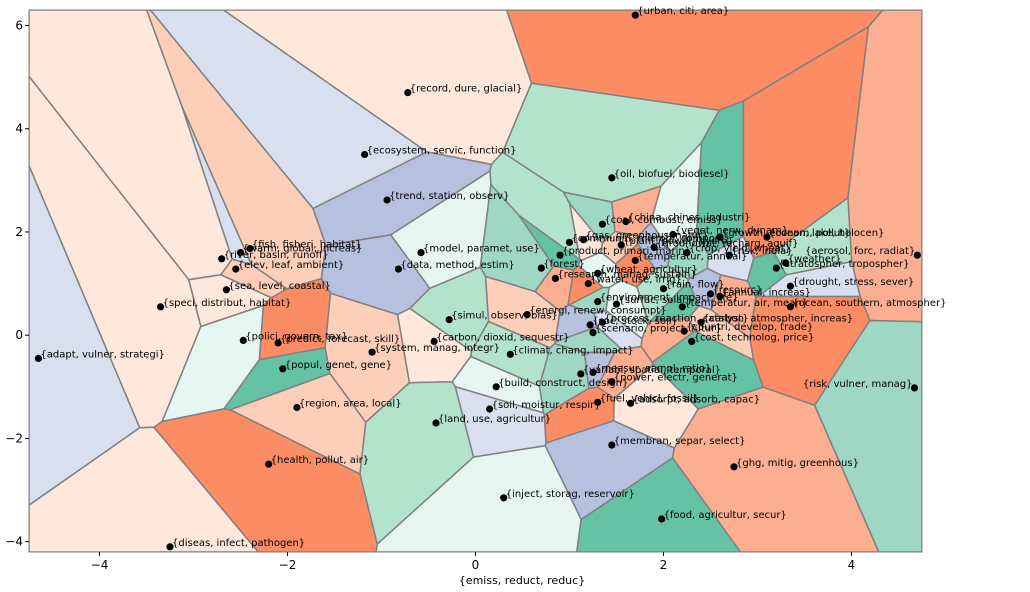 Image resolution: width=1030 pixels, height=592 pixels. I want to click on x-tick-label: −2, so click(288, 565).